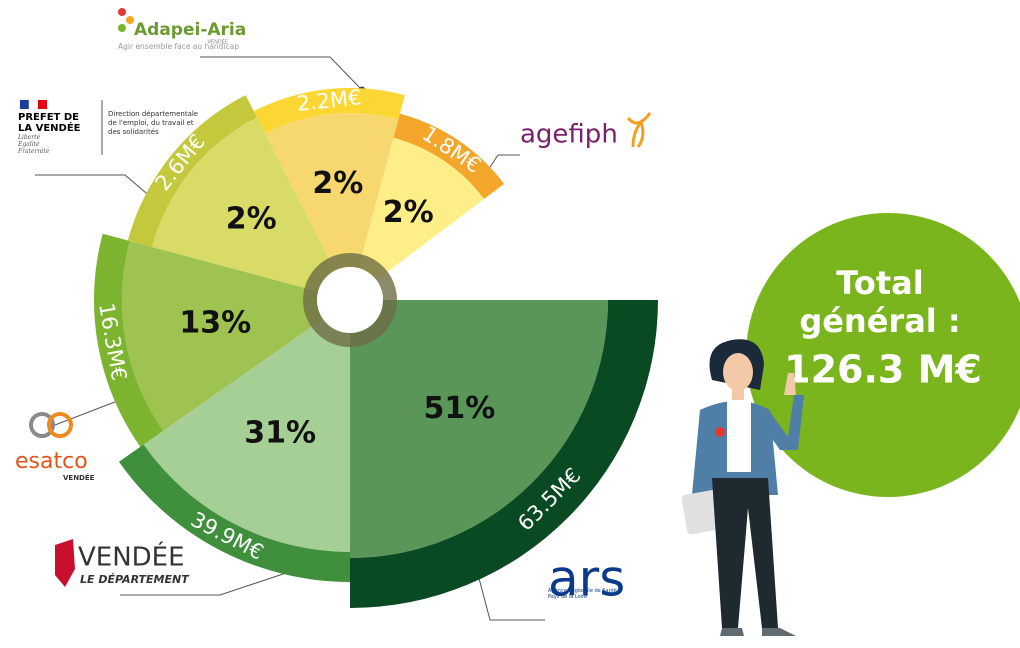 Image resolution: width=1020 pixels, height=648 pixels. What do you see at coordinates (49, 123) in the screenshot?
I see `logo-text: PRÉFET DE LA VENDÉE` at bounding box center [49, 123].